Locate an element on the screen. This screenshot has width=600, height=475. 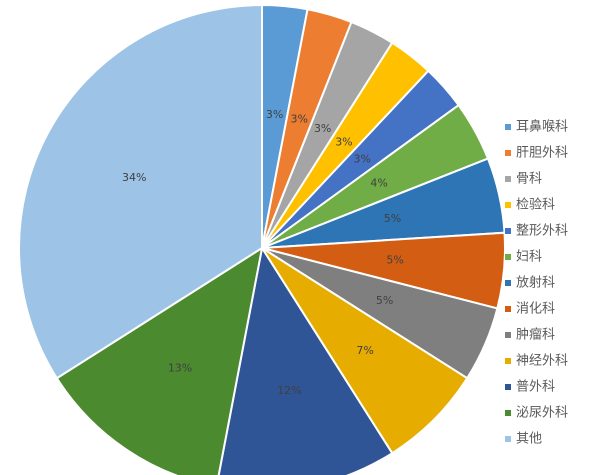
legend-label: 肝胆外科 is located at coordinates (542, 153).